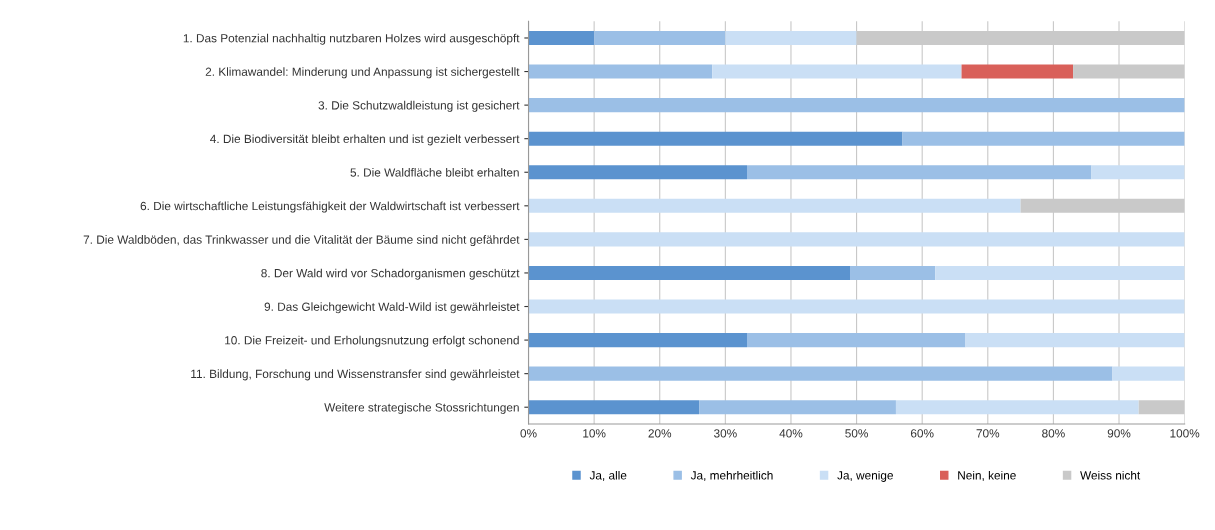  What do you see at coordinates (421, 408) in the screenshot?
I see `y-tick-label: Weitere strategische Stossrichtungen` at bounding box center [421, 408].